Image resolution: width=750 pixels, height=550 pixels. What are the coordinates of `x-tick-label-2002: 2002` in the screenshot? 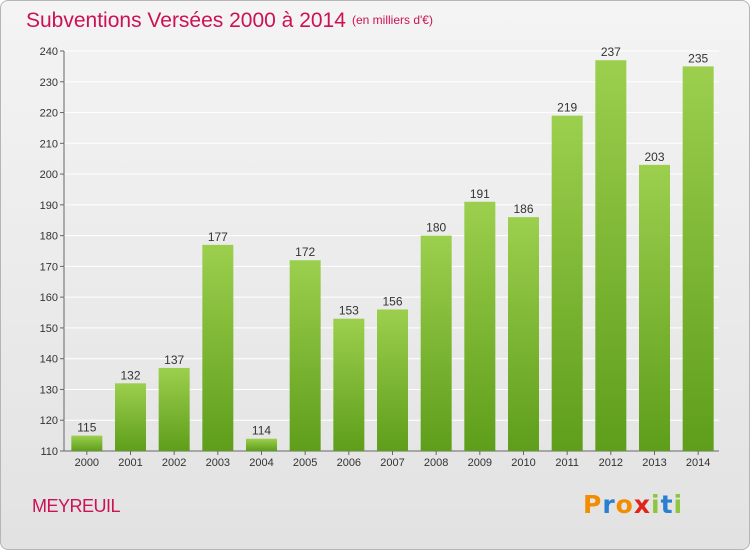 It's located at (174, 463).